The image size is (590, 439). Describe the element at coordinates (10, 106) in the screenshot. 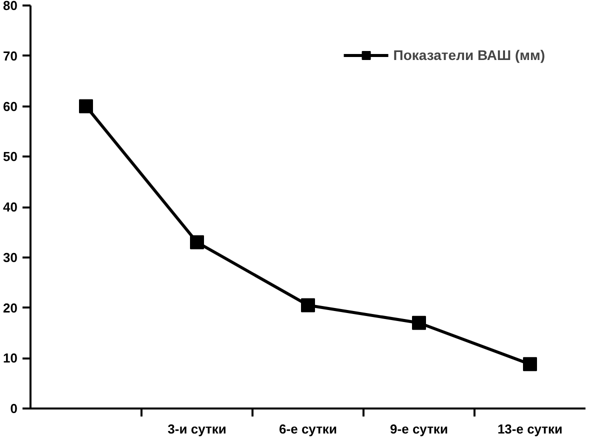

I see `y-tick-label: 60` at that location.